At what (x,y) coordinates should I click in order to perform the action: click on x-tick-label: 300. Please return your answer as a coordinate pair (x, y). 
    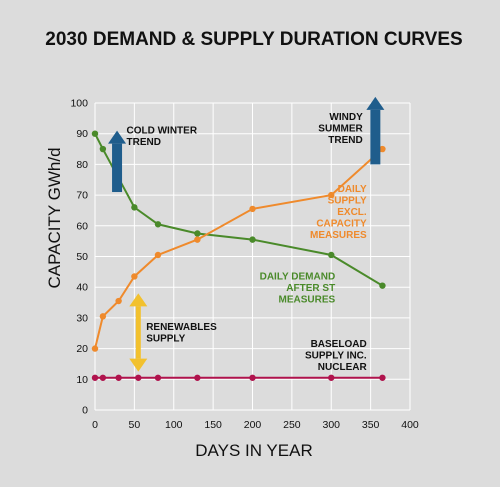
    Looking at the image, I should click on (331, 425).